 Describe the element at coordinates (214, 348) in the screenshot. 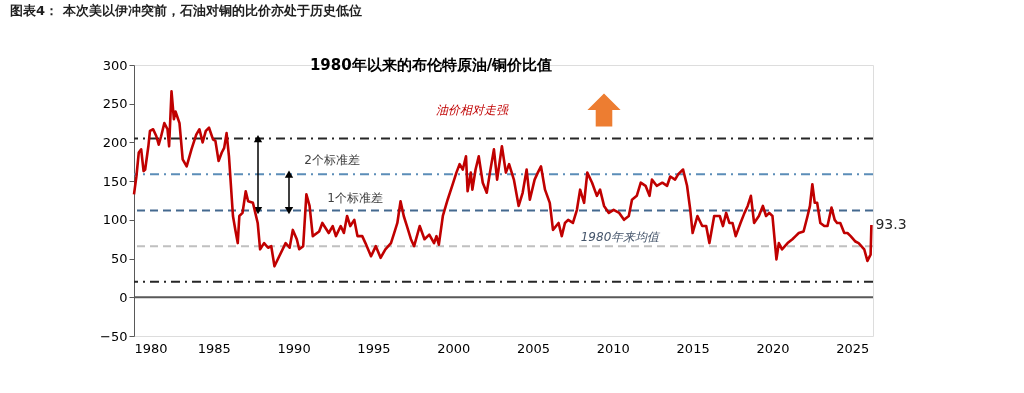

I see `x-tick-label: 1985` at that location.